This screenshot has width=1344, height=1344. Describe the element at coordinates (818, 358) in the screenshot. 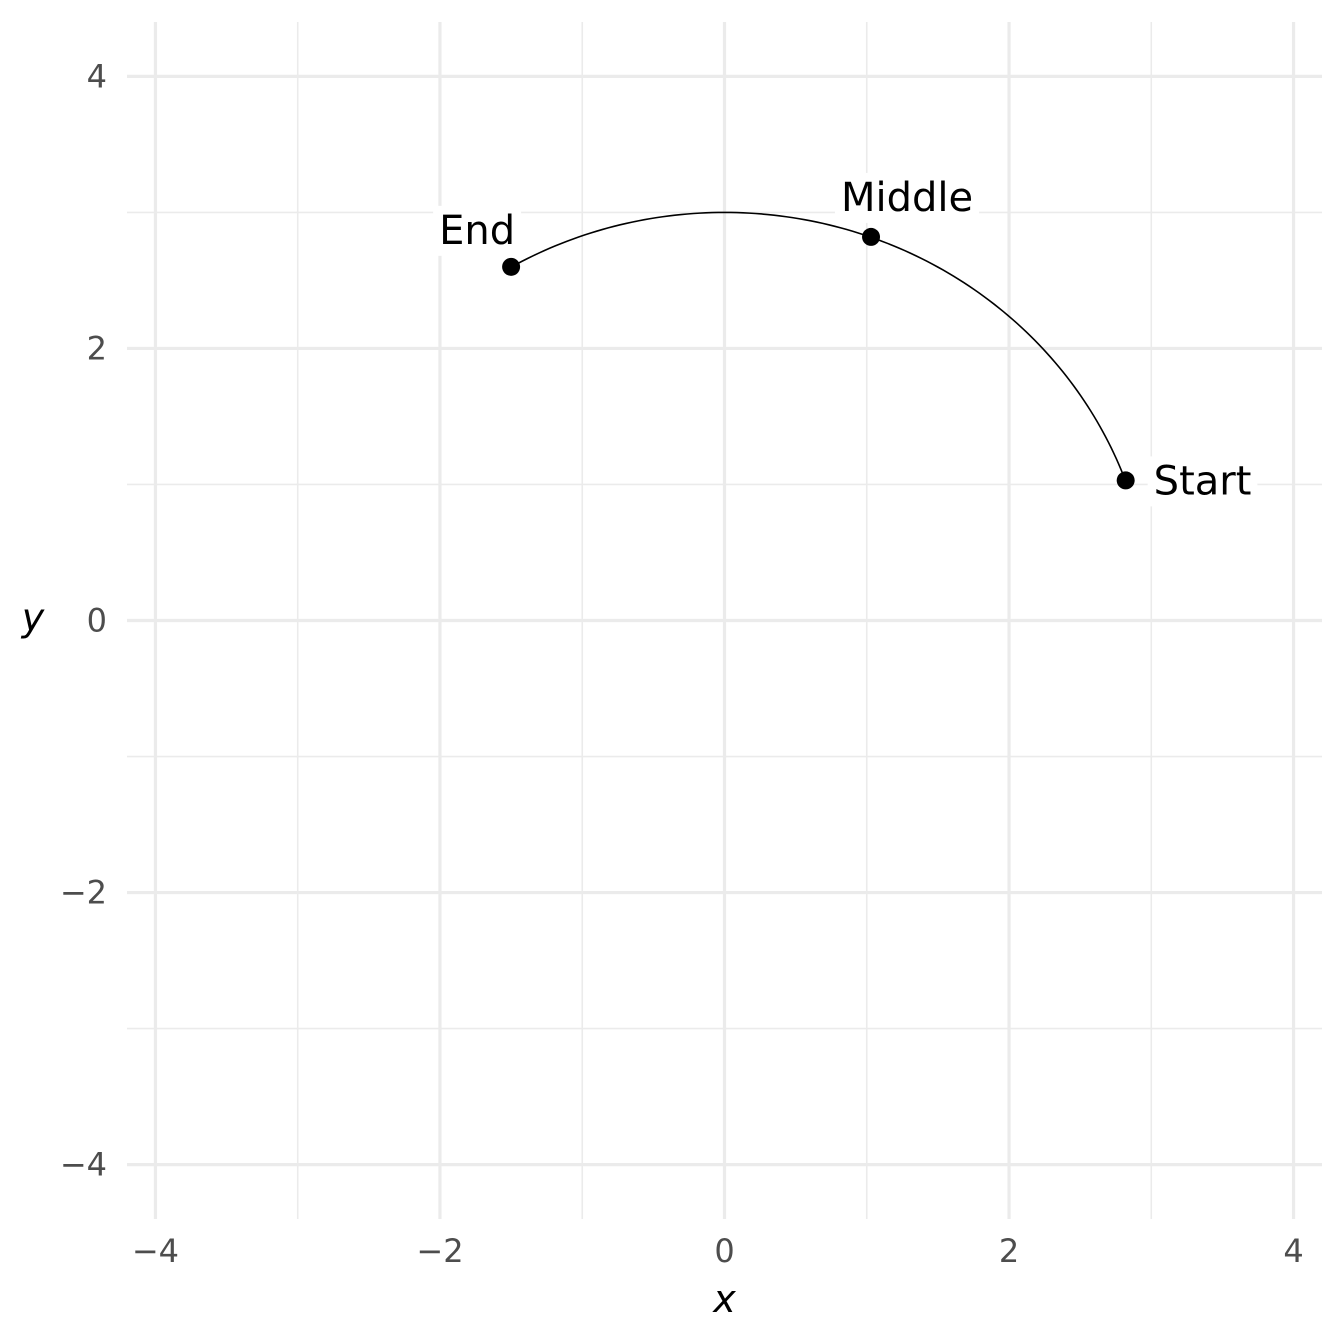

I see `data-points` at that location.